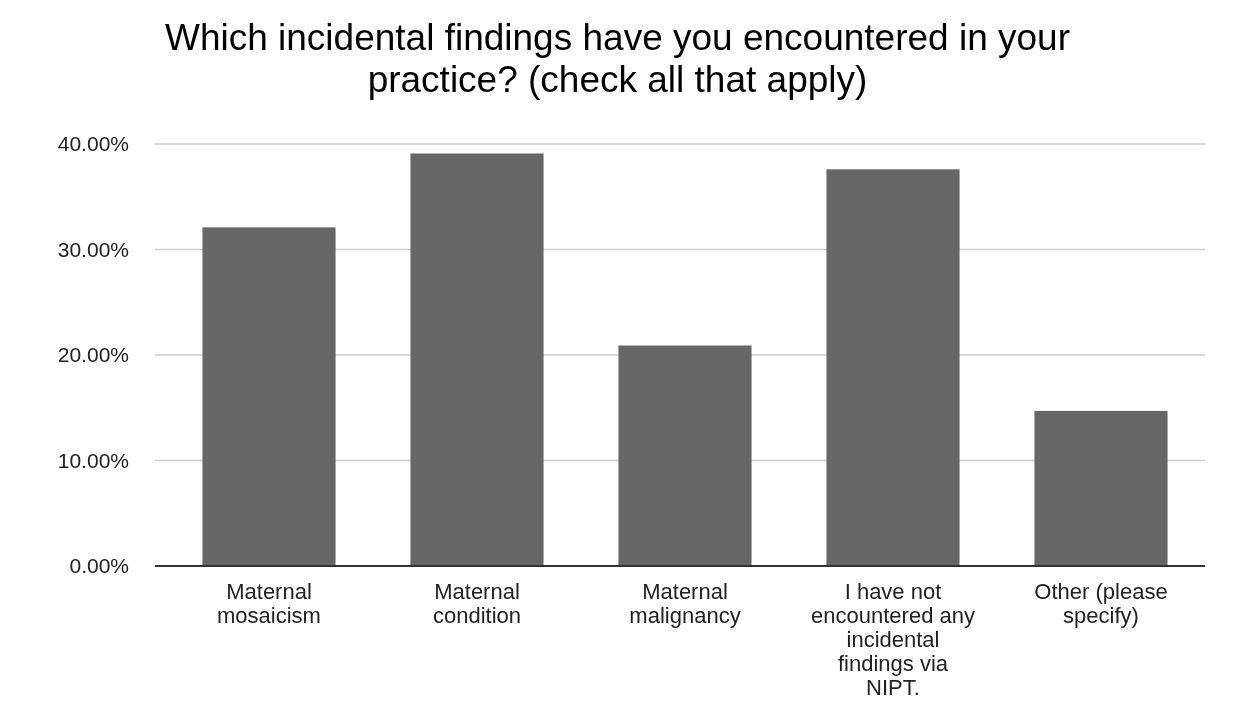 The image size is (1235, 719). What do you see at coordinates (93, 355) in the screenshot?
I see `y-tick-label: 20.00%` at bounding box center [93, 355].